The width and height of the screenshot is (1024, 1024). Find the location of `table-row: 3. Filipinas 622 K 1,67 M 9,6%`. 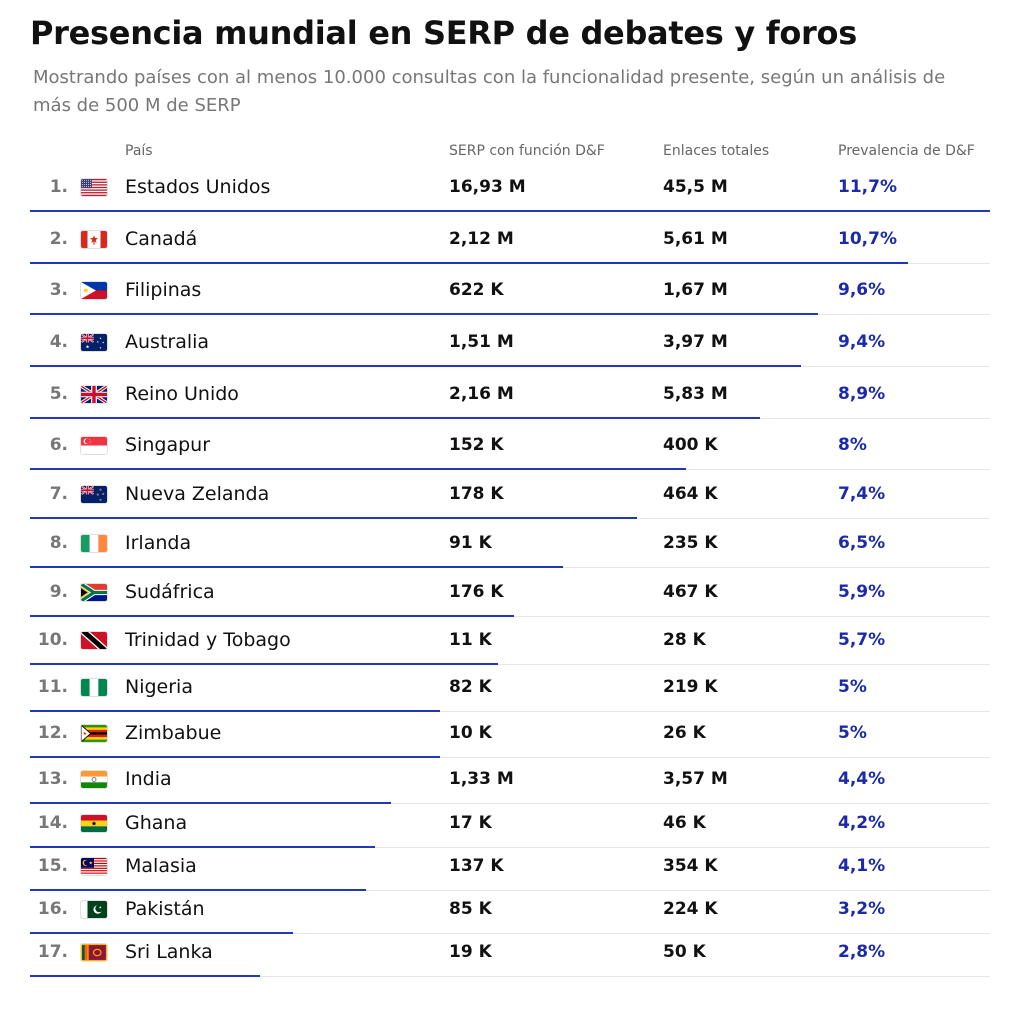

table-row: 3. Filipinas 622 K 1,67 M 9,6% is located at coordinates (512, 290).